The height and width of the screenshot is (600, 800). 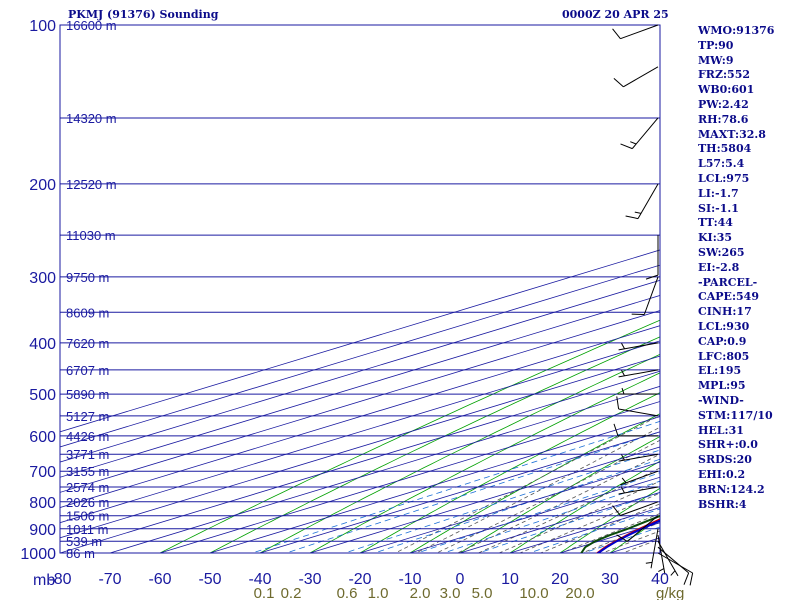 I want to click on mixing-ratio-label: 0.6, so click(x=347, y=592).